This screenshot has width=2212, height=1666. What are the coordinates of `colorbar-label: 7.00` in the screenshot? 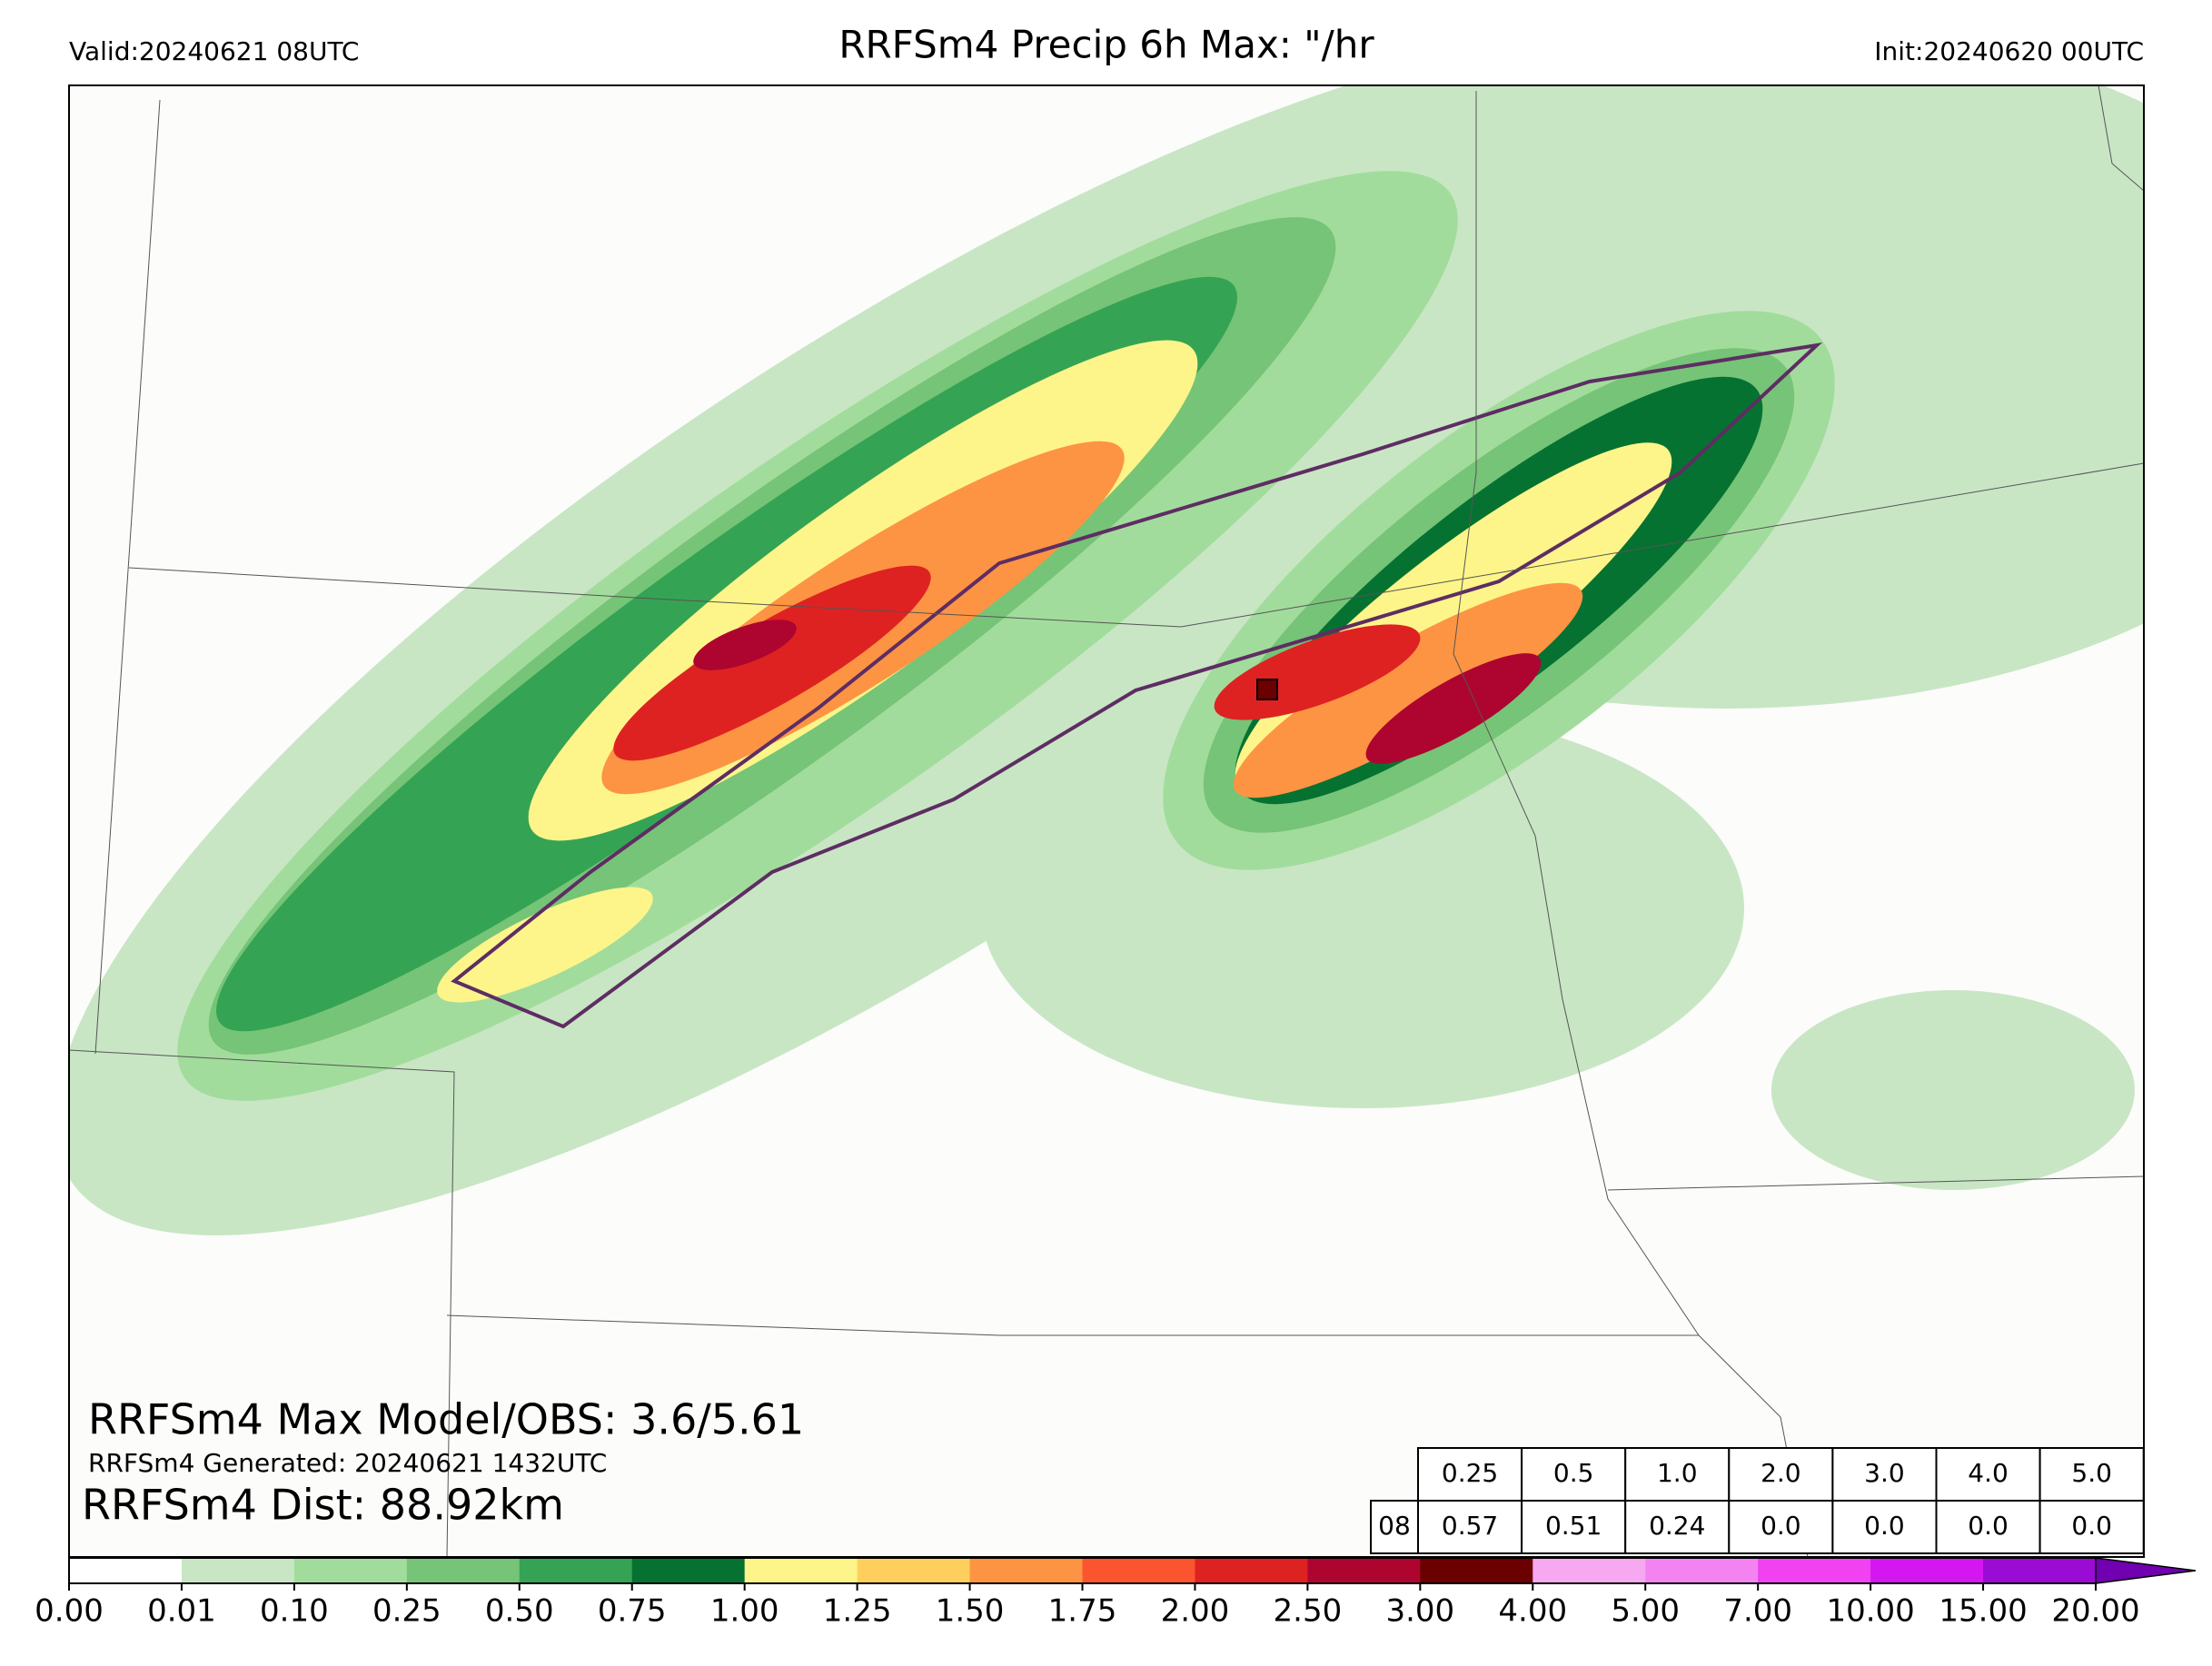 It's located at (1757, 1611).